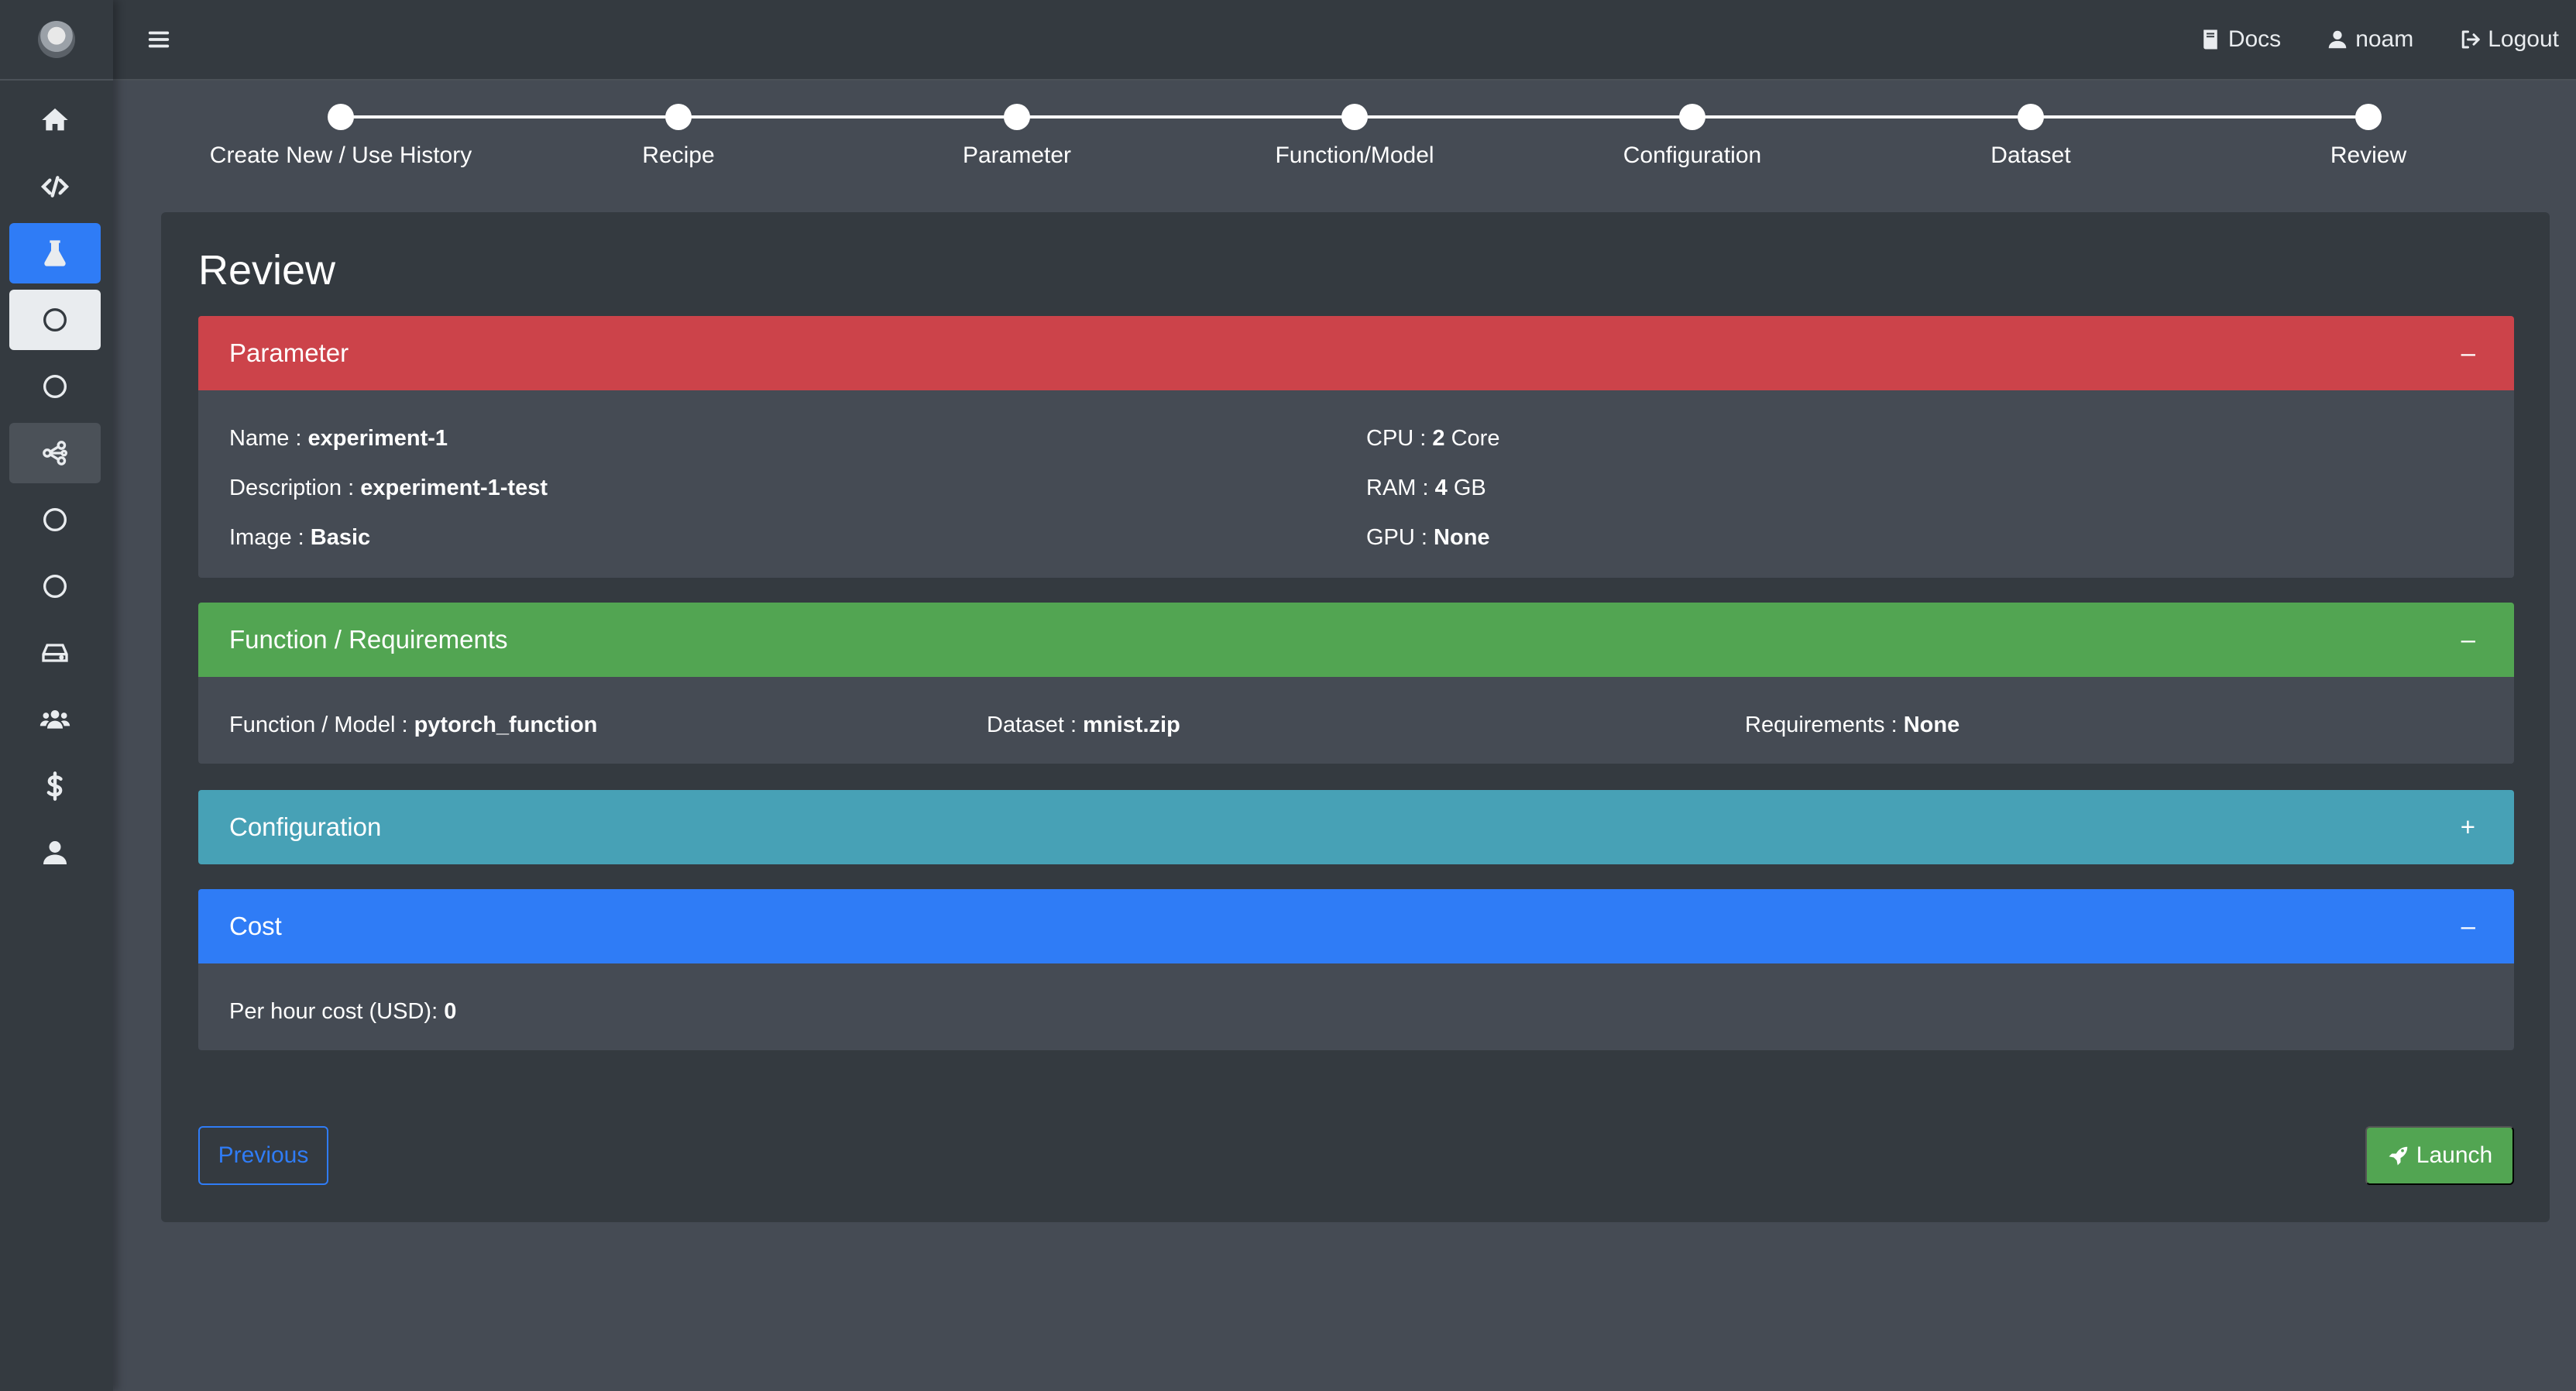  I want to click on step-label: Dataset, so click(2030, 155).